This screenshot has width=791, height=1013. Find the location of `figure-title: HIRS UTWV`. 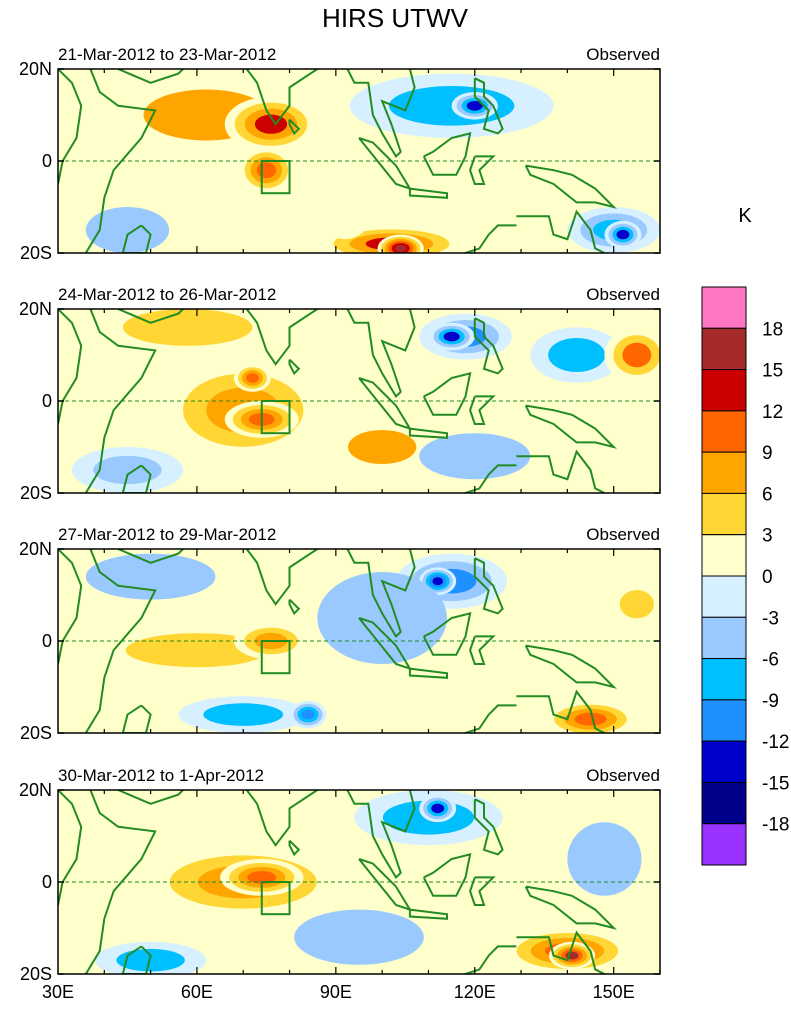

figure-title: HIRS UTWV is located at coordinates (395, 18).